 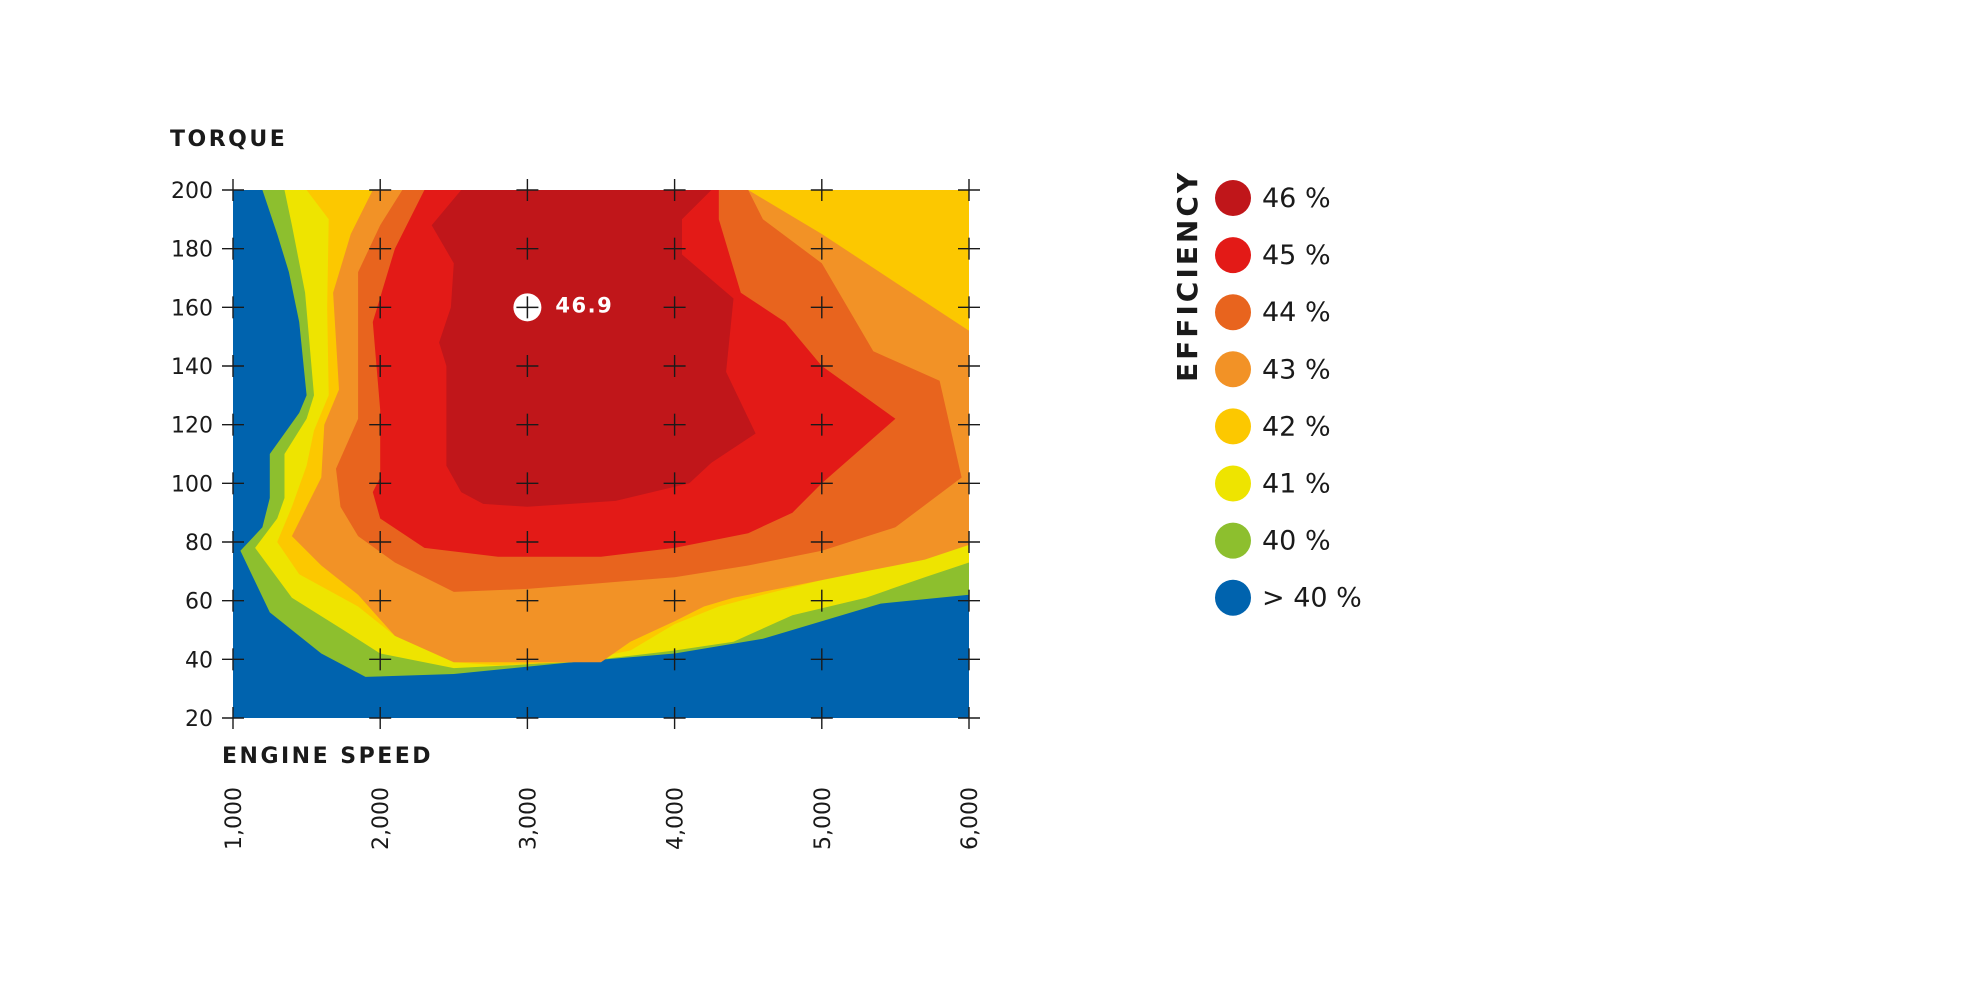 I want to click on y-tick-label: 20, so click(x=199, y=719).